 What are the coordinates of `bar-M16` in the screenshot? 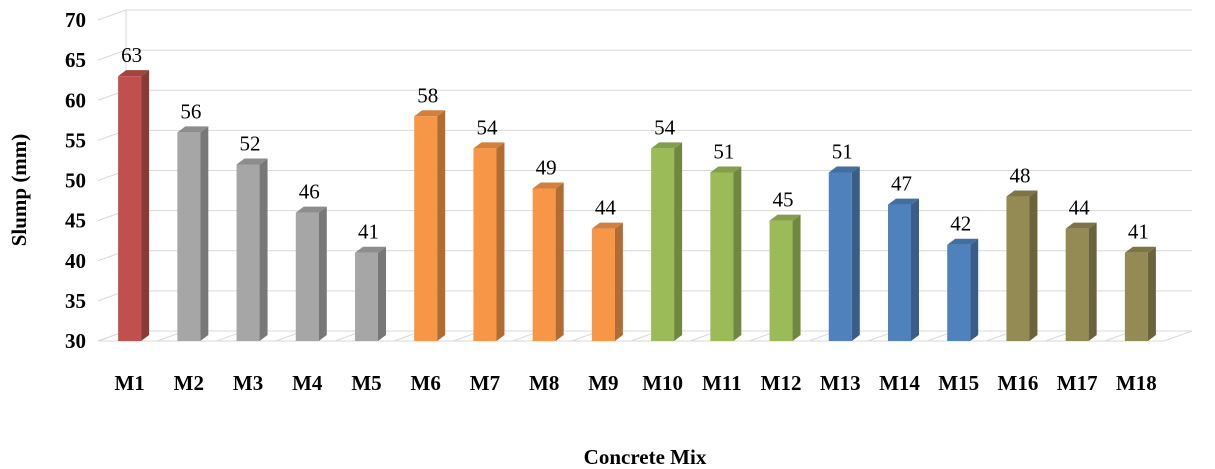 It's located at (1022, 265).